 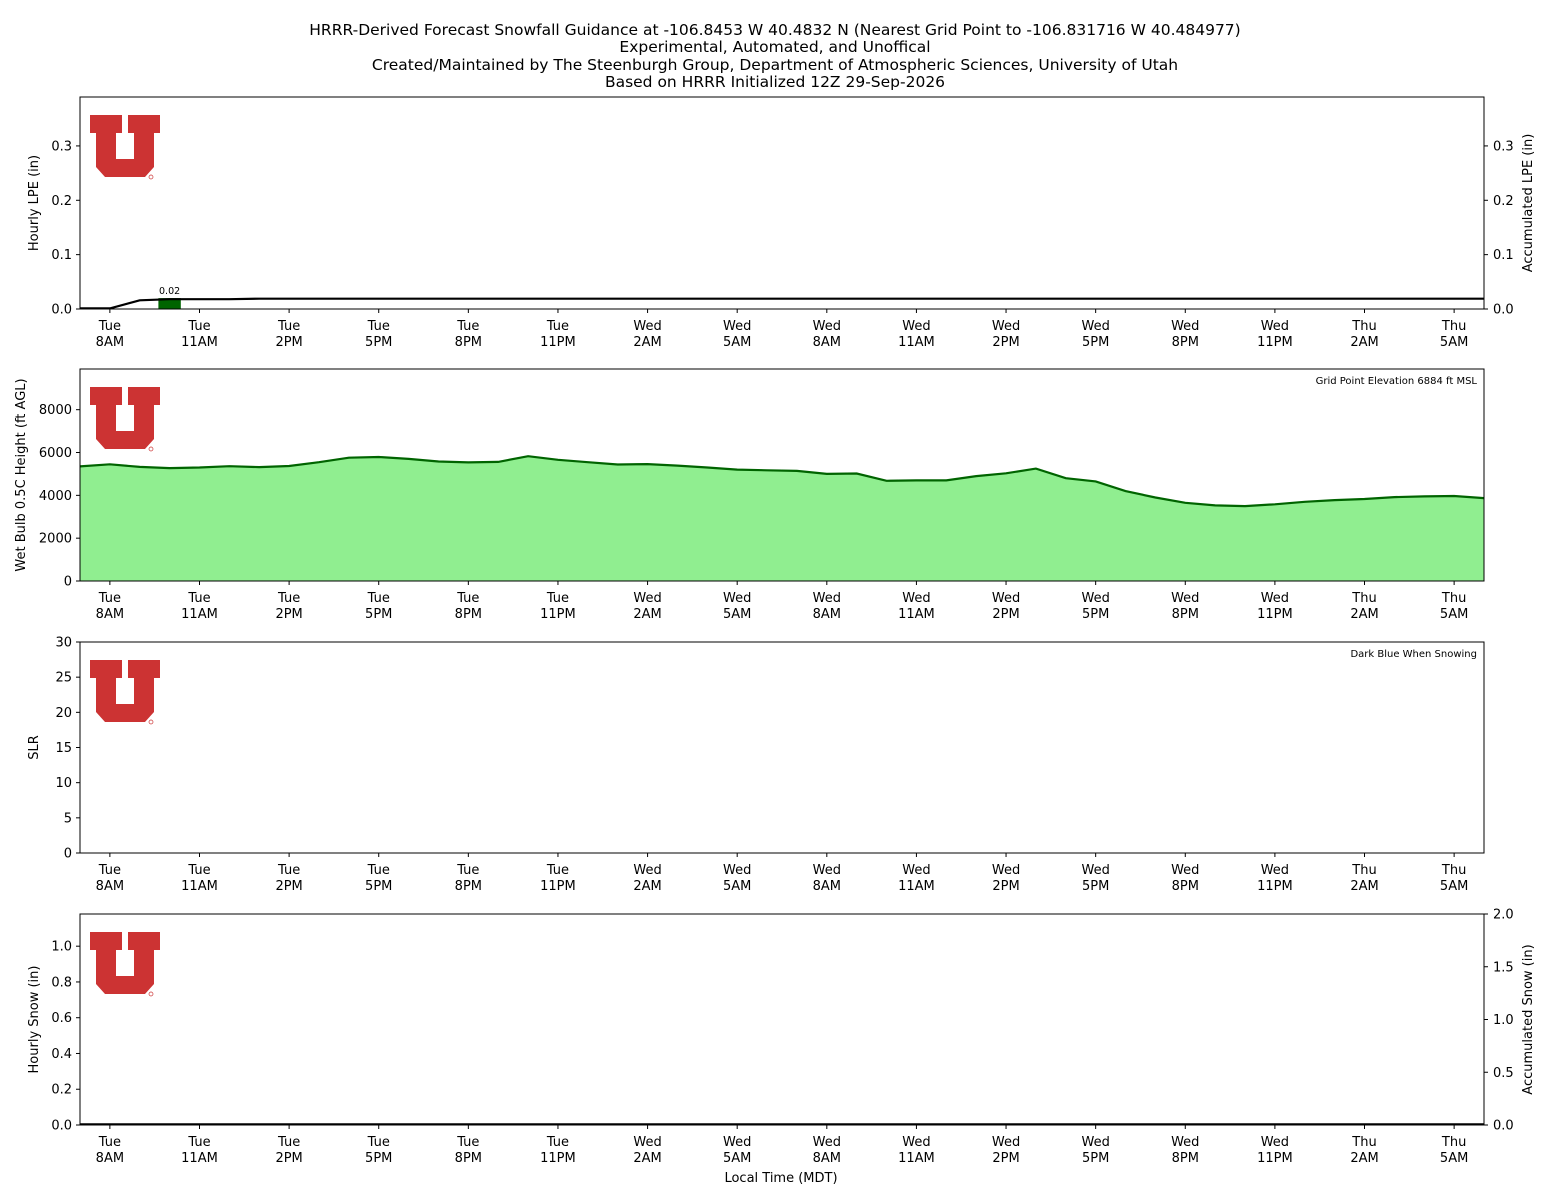 I want to click on panel-annotation: Grid Point Elevation 6884 ft MSL, so click(x=1397, y=381).